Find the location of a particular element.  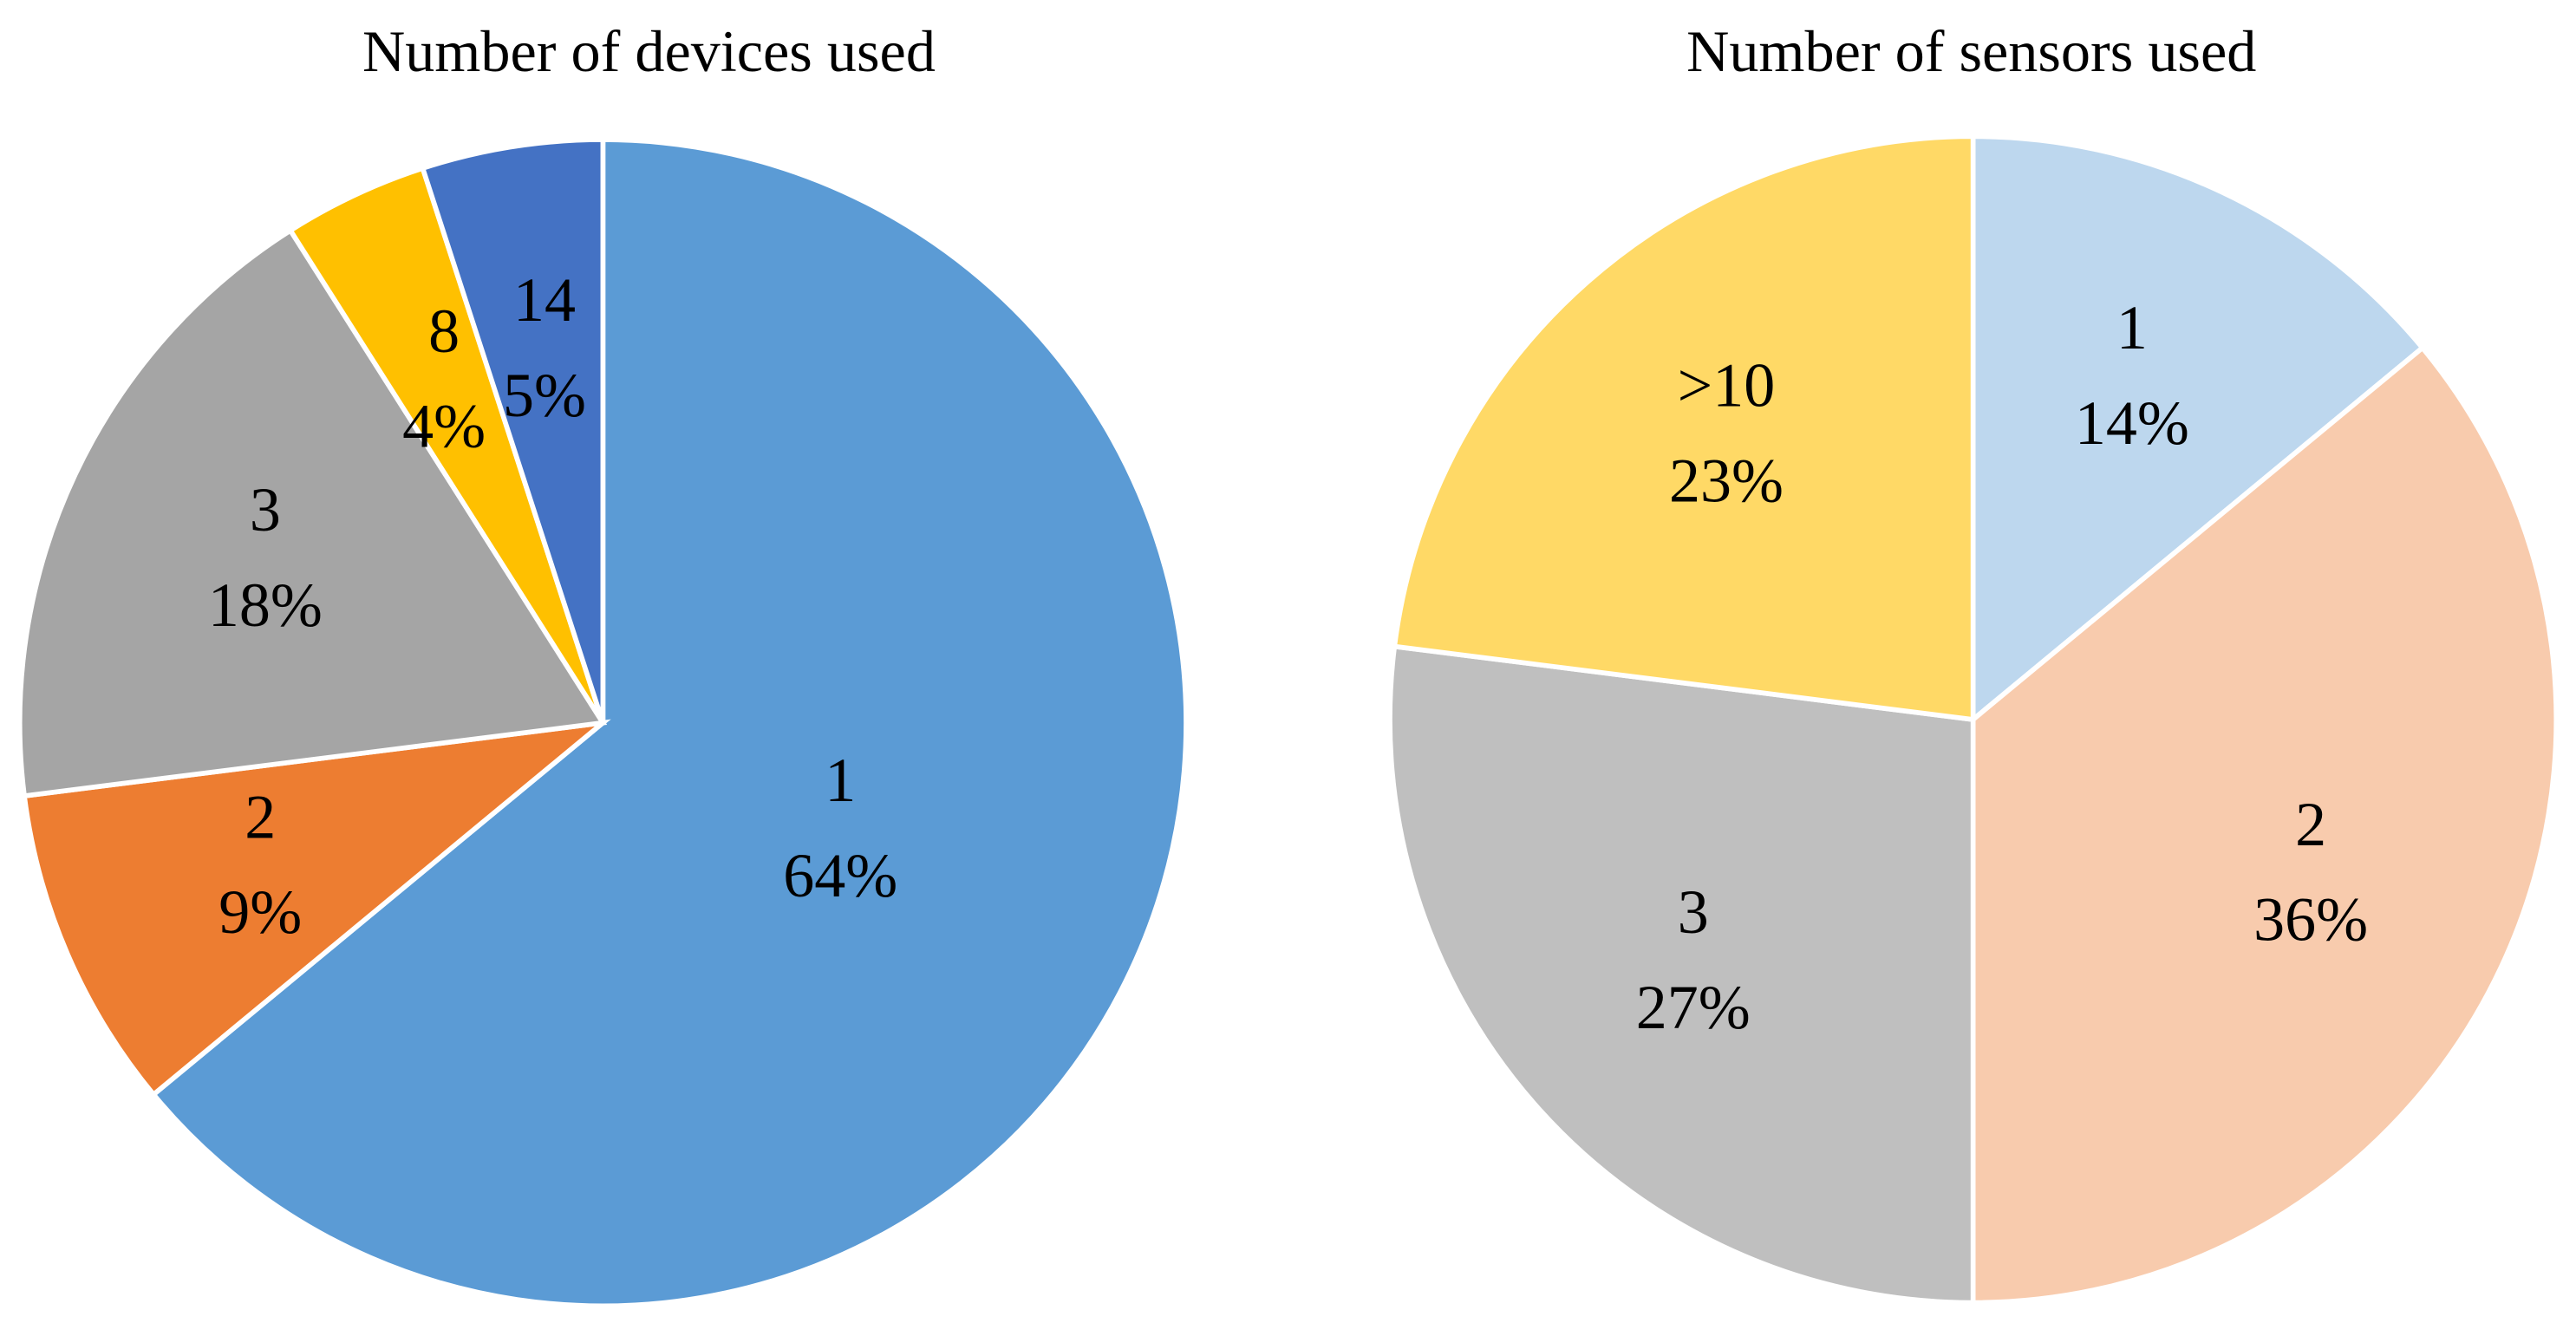

slice-value-label: 9% is located at coordinates (260, 912).